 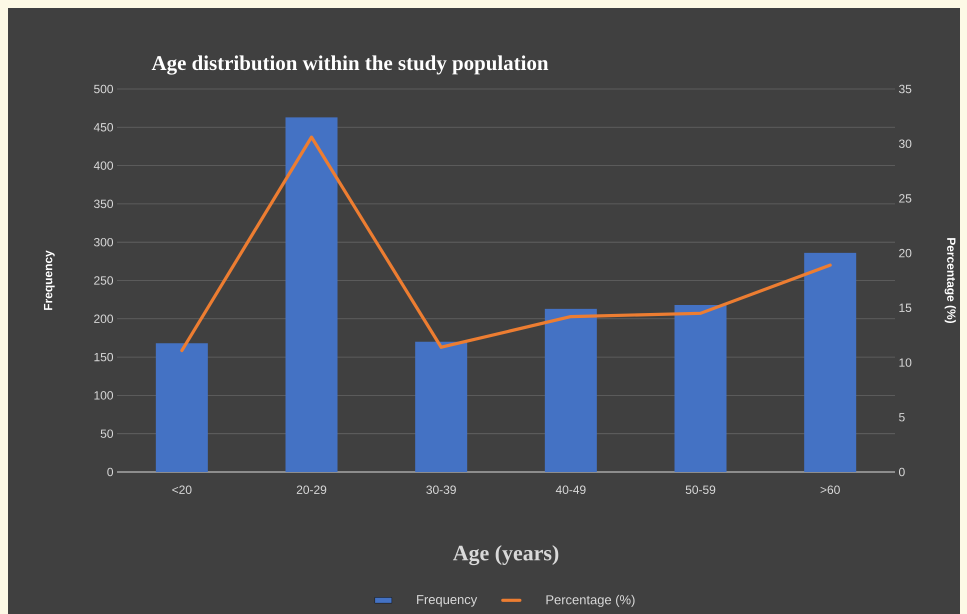 I want to click on y2-tick-label: 10, so click(x=905, y=362).